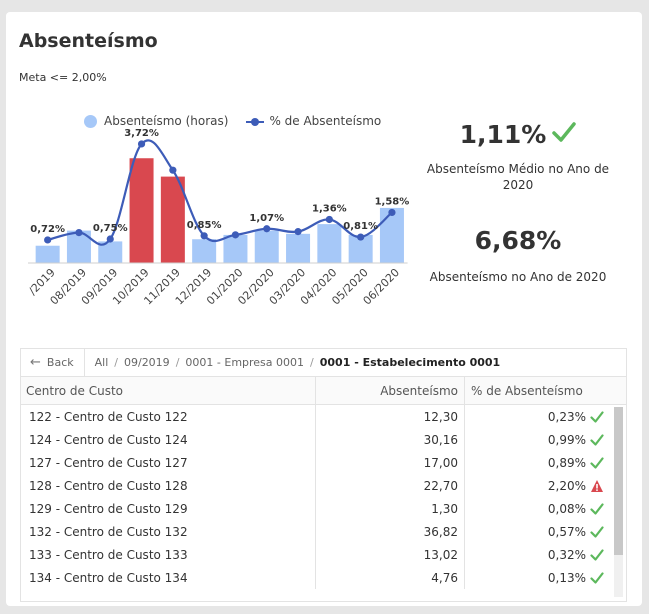 Image resolution: width=649 pixels, height=614 pixels. What do you see at coordinates (266, 218) in the screenshot?
I see `chart-data-label: 1,07%` at bounding box center [266, 218].